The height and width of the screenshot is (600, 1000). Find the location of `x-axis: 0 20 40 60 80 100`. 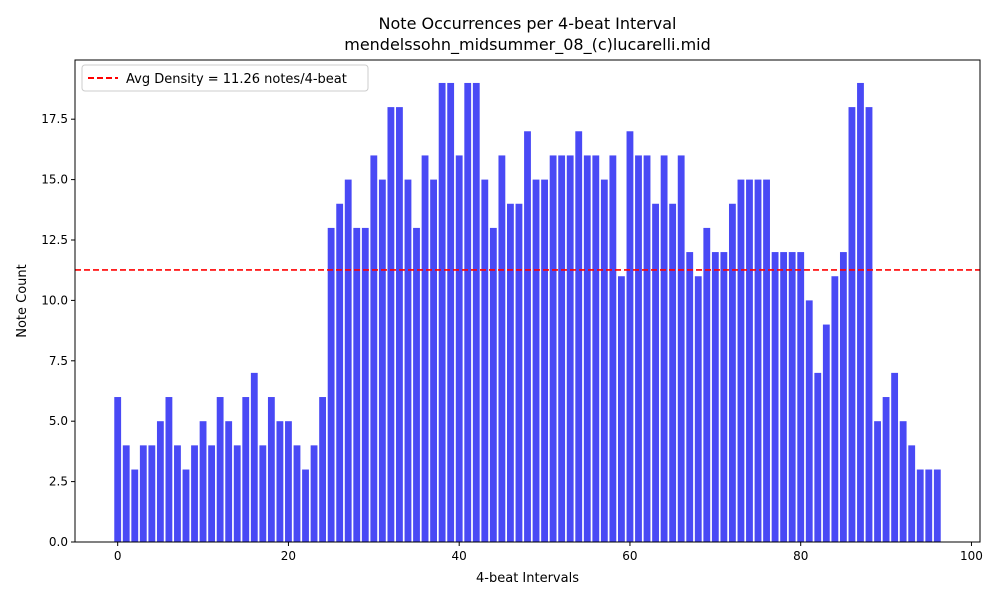

x-axis: 0 20 40 60 80 100 is located at coordinates (548, 552).